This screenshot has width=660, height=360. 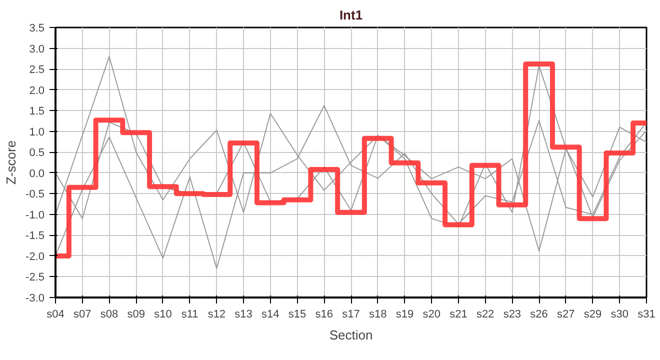 What do you see at coordinates (37, 70) in the screenshot?
I see `y-tick-label: 2.5` at bounding box center [37, 70].